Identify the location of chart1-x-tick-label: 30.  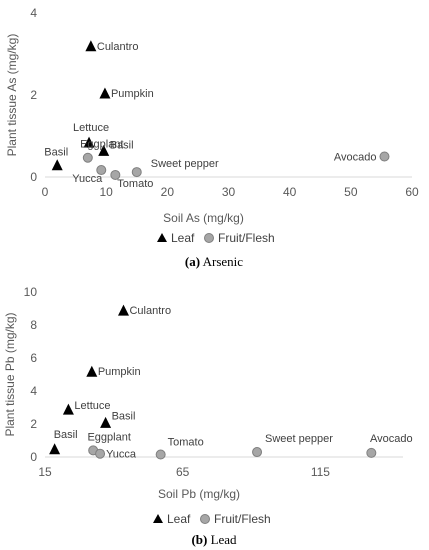
(229, 192).